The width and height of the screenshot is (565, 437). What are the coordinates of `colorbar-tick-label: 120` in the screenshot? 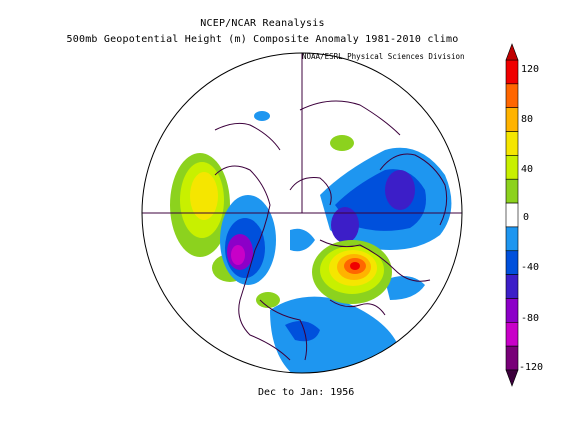 It's located at (530, 69).